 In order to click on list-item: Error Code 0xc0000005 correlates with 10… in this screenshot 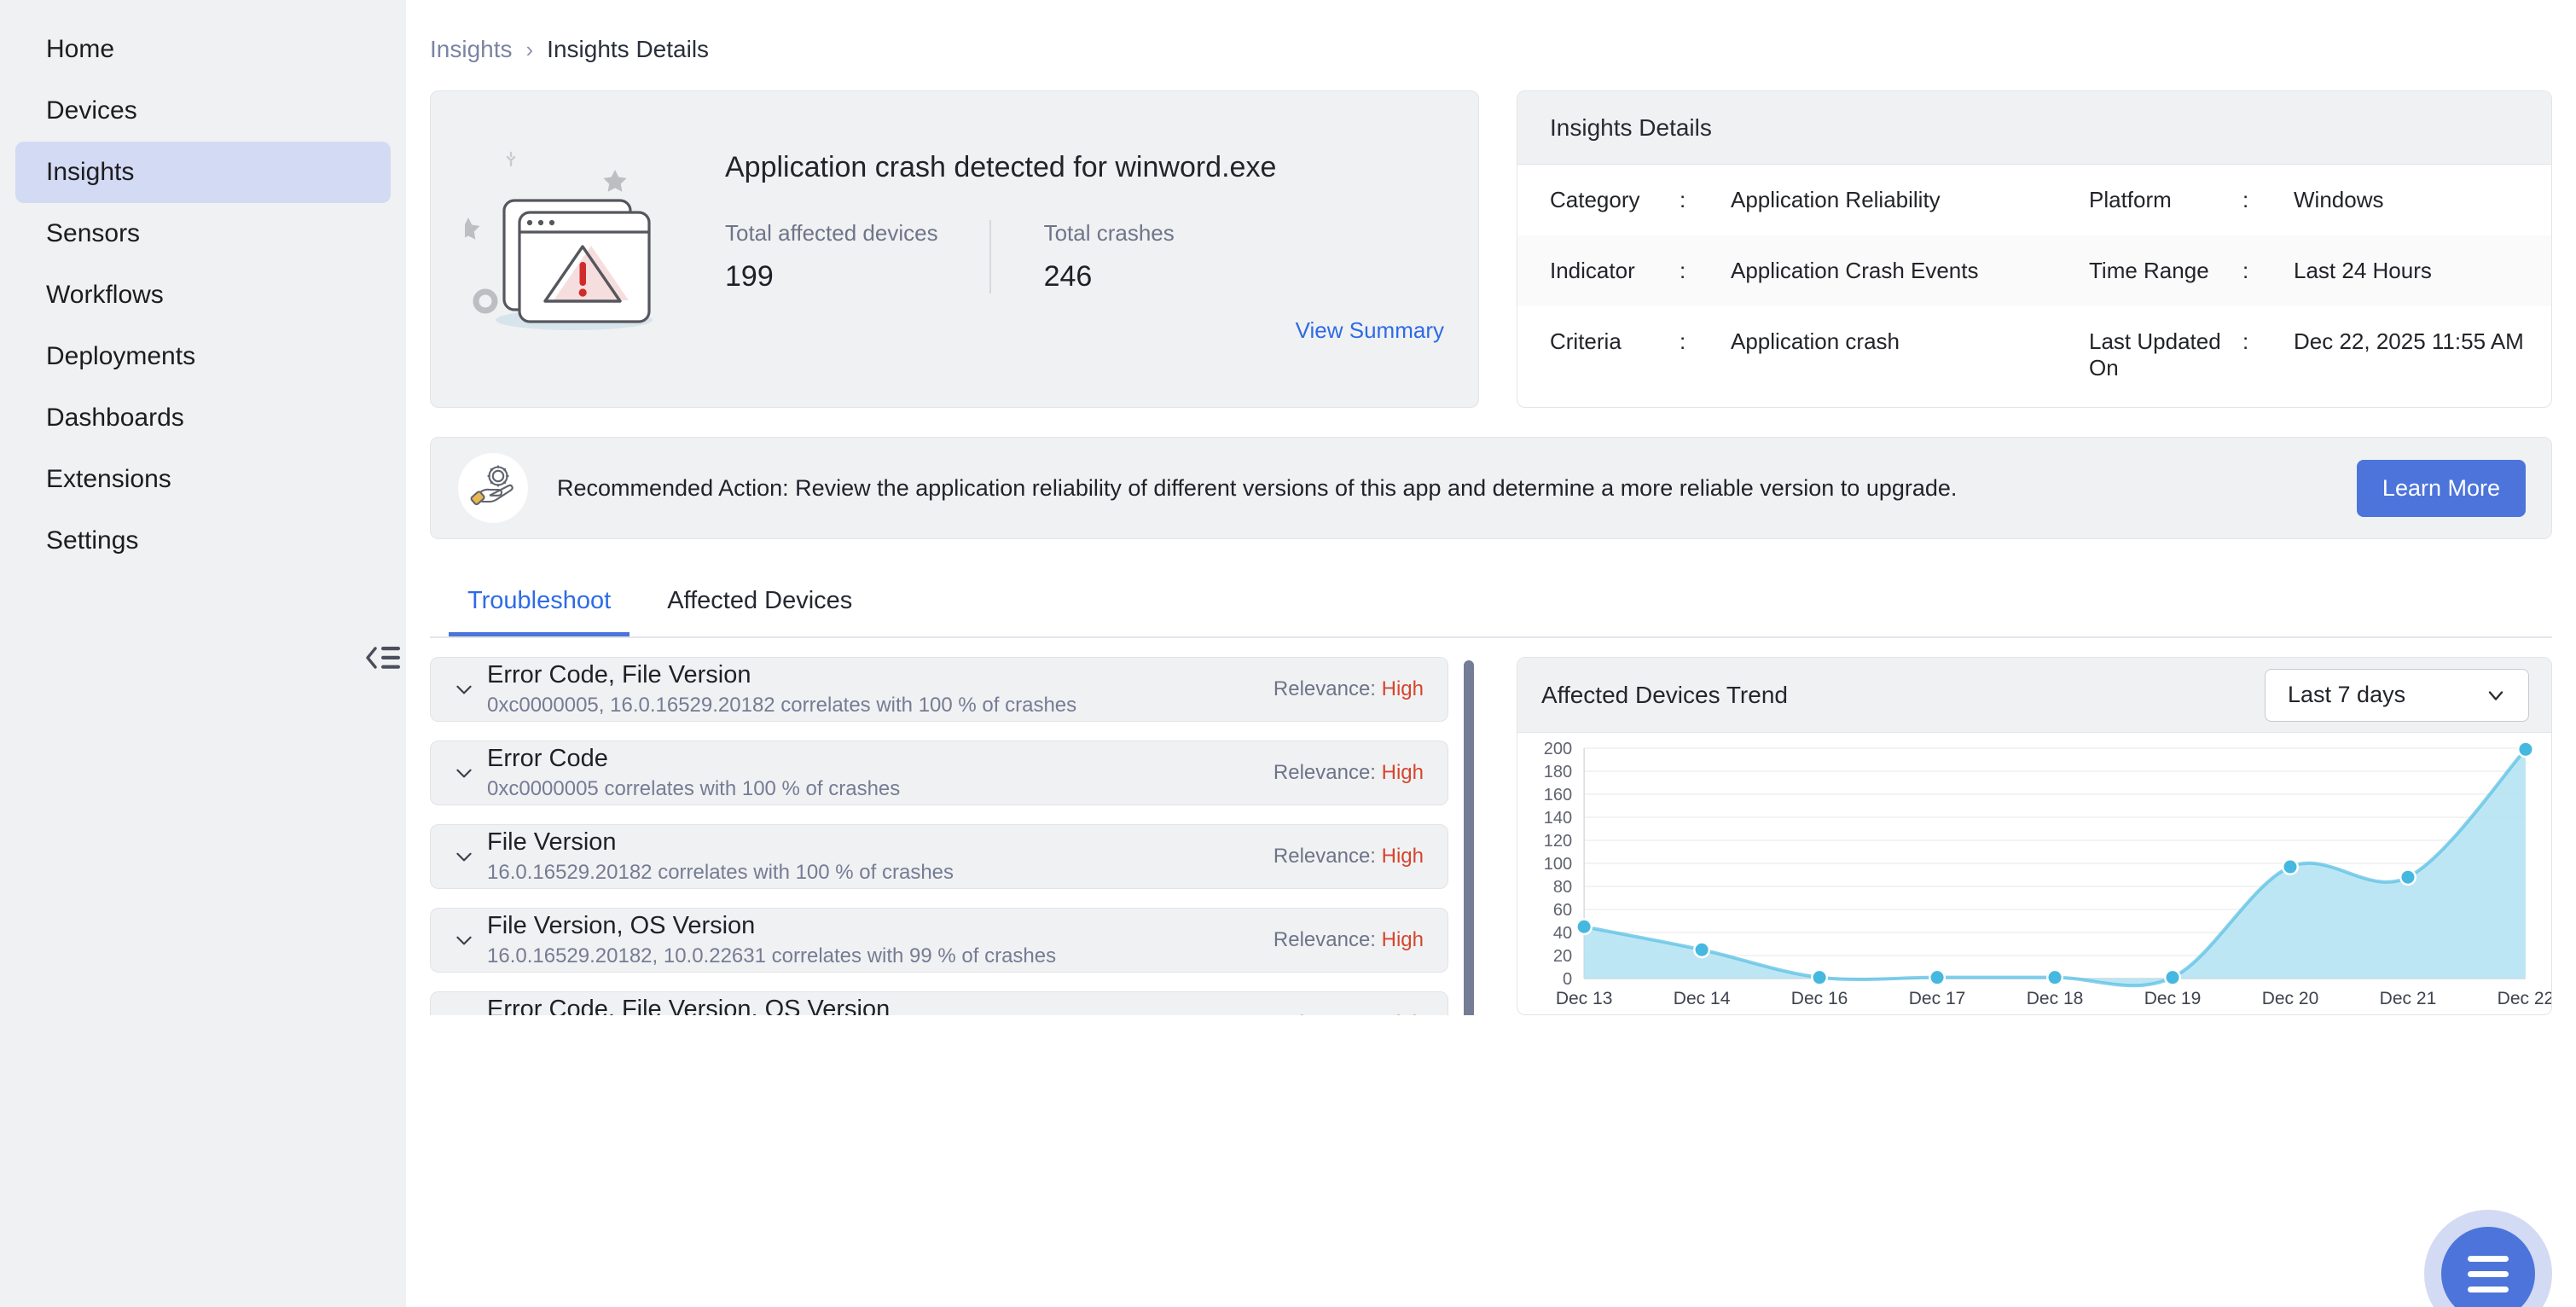, I will do `click(939, 773)`.